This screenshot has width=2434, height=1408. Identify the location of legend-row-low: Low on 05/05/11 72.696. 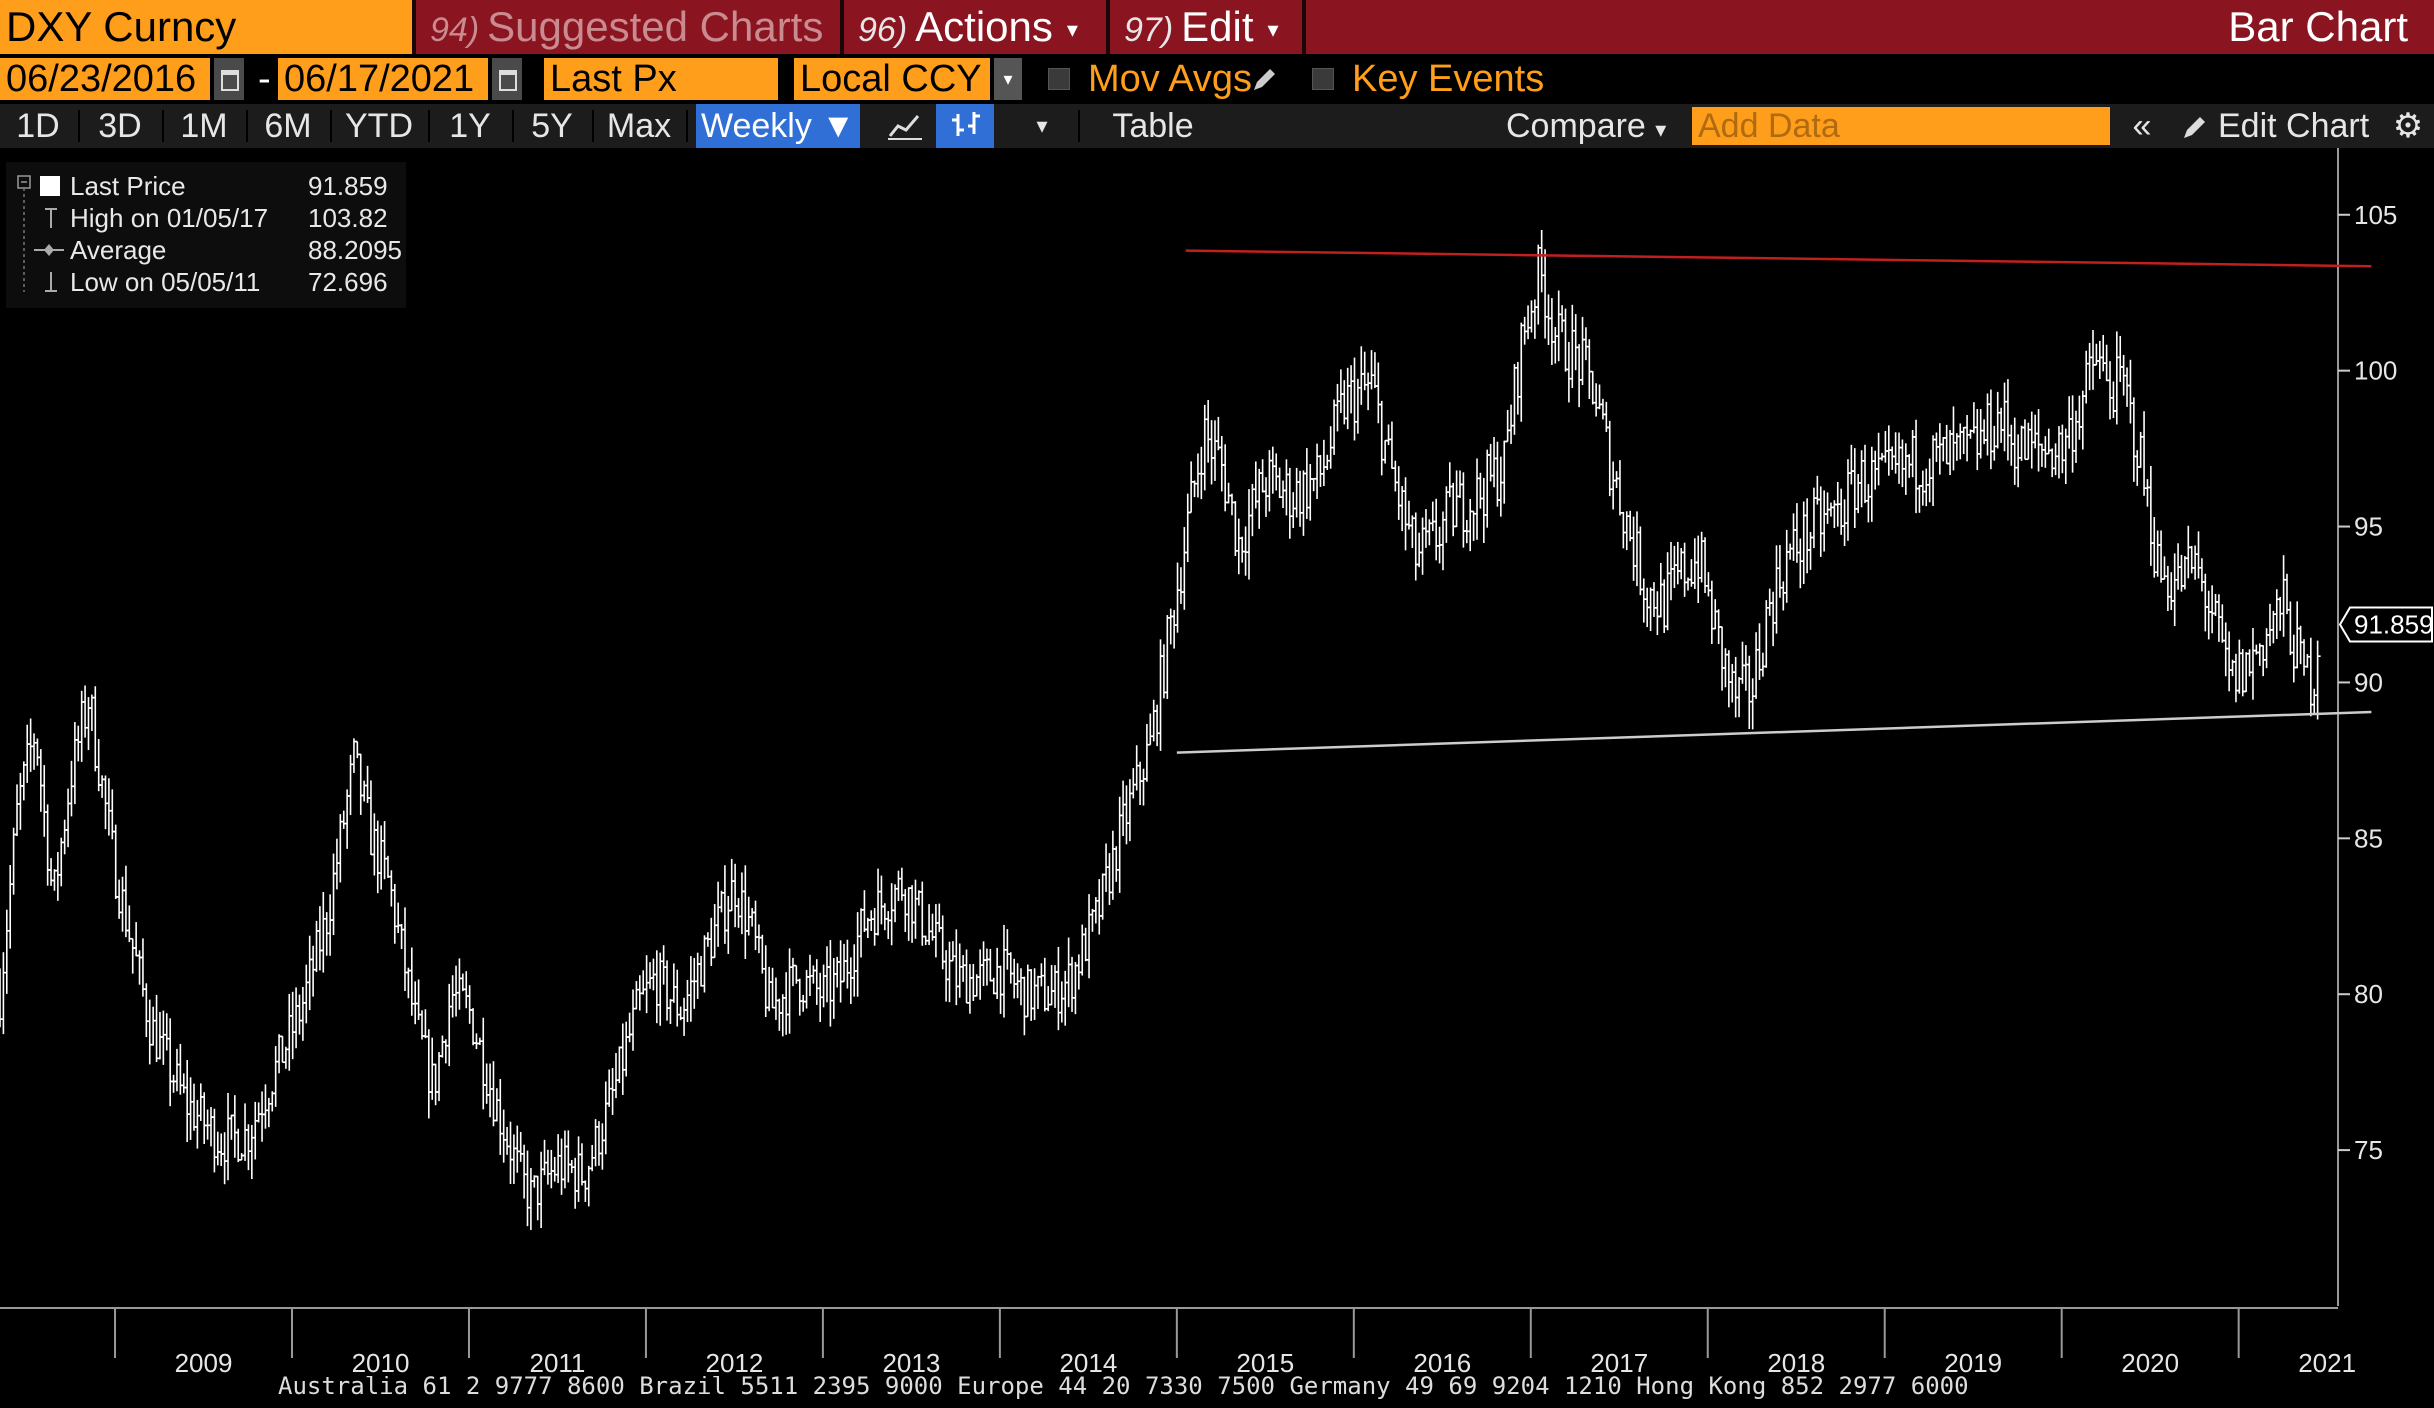
(206, 282).